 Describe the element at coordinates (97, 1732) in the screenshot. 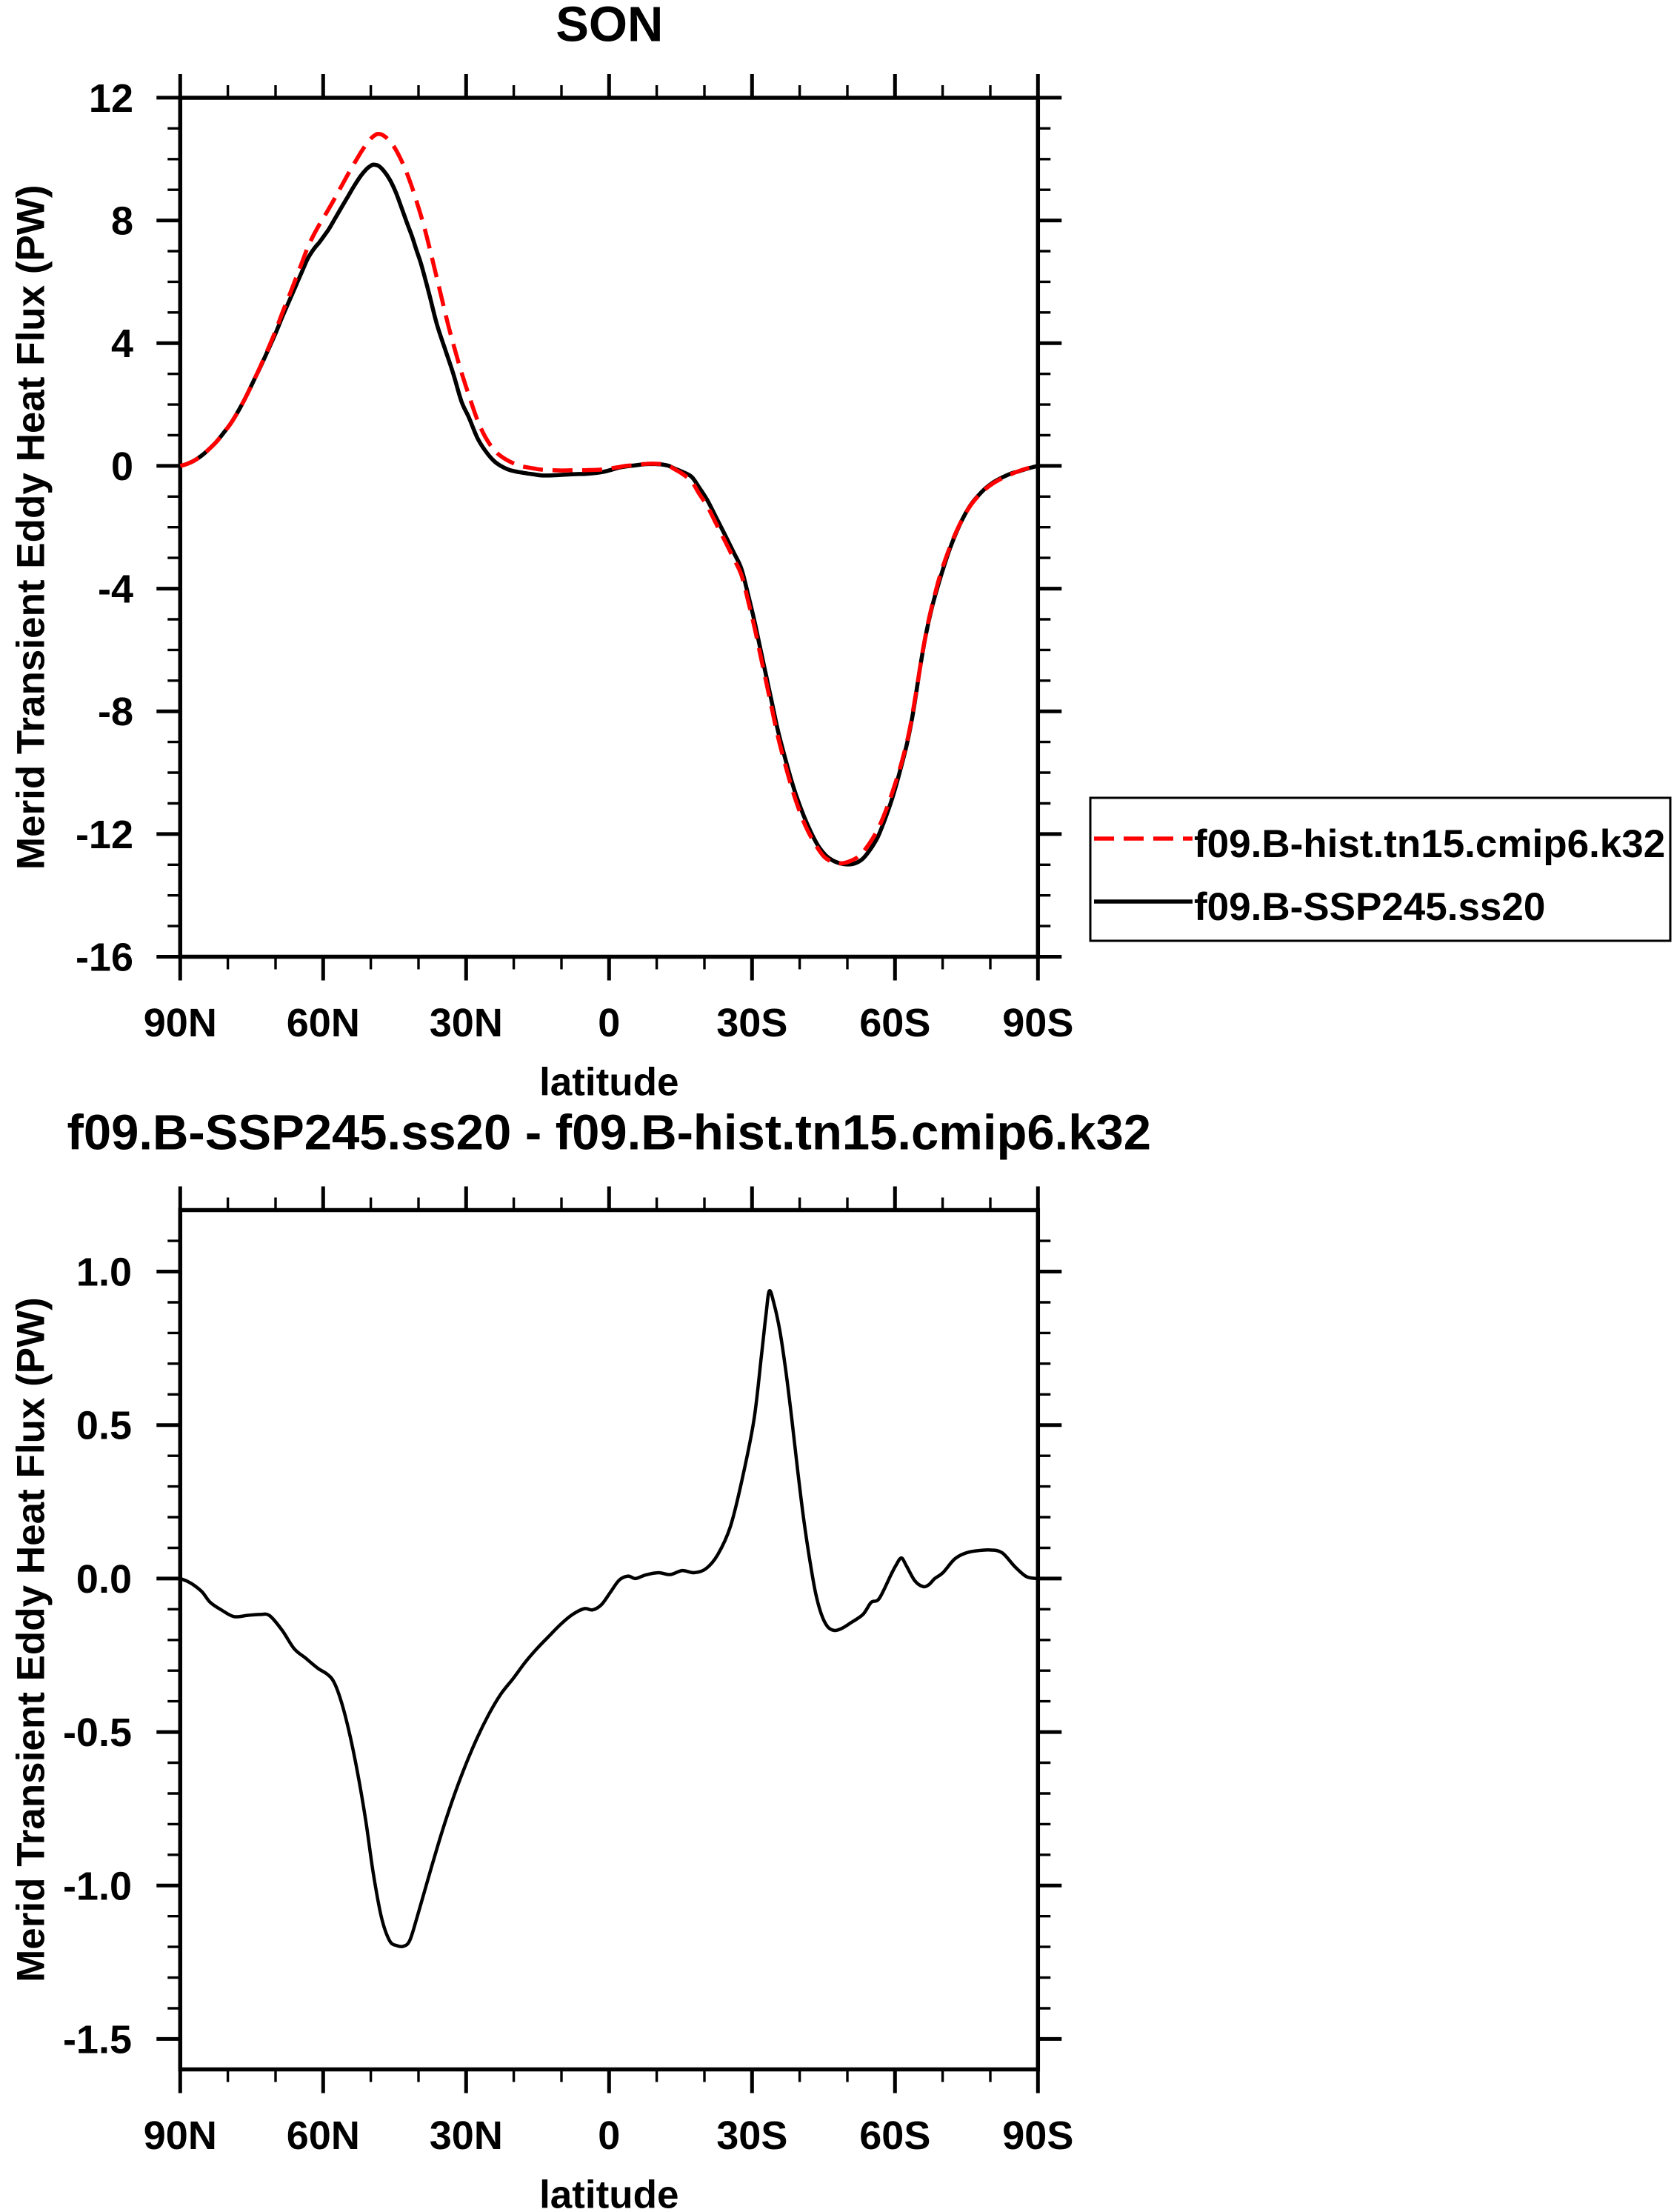

I see `svg-text: -0.5` at that location.